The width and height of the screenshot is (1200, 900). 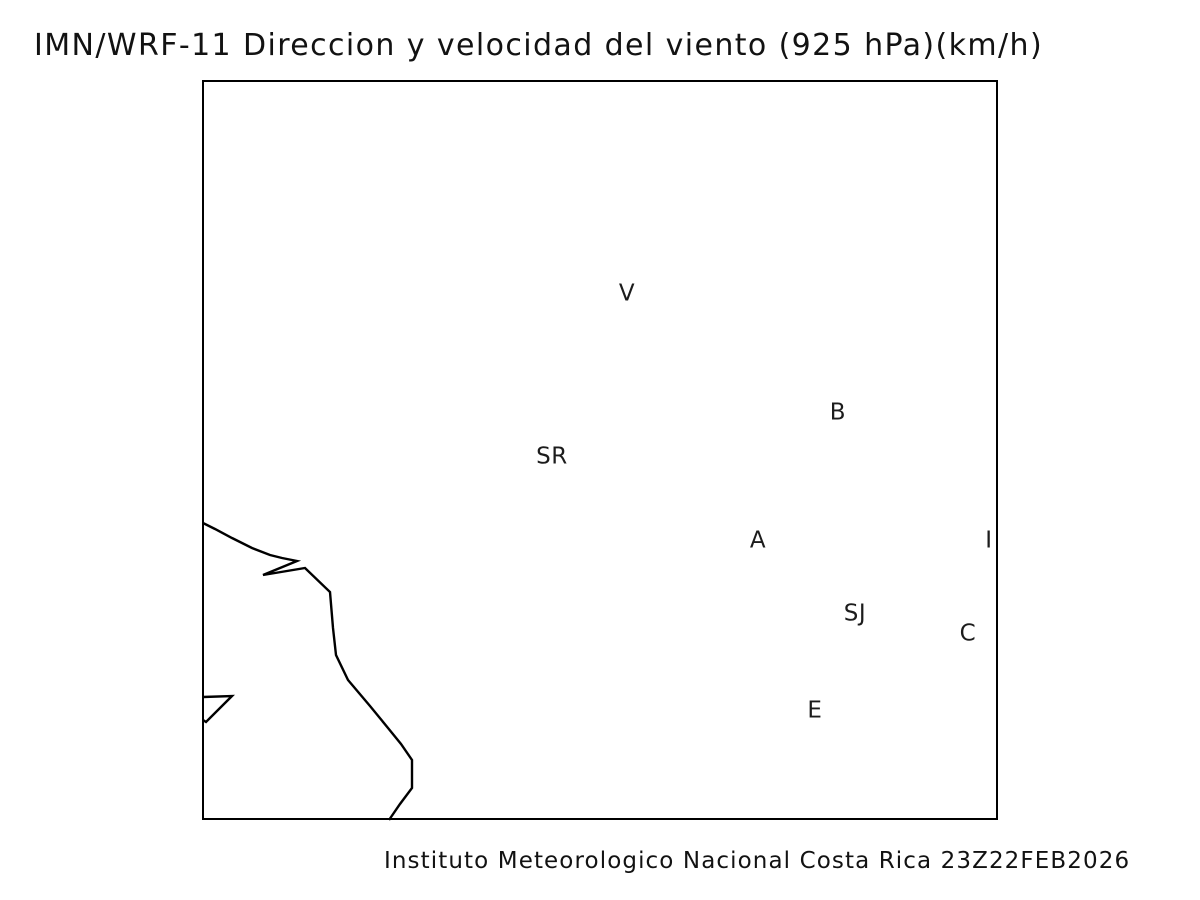 I want to click on coastline-layer, so click(x=308, y=671).